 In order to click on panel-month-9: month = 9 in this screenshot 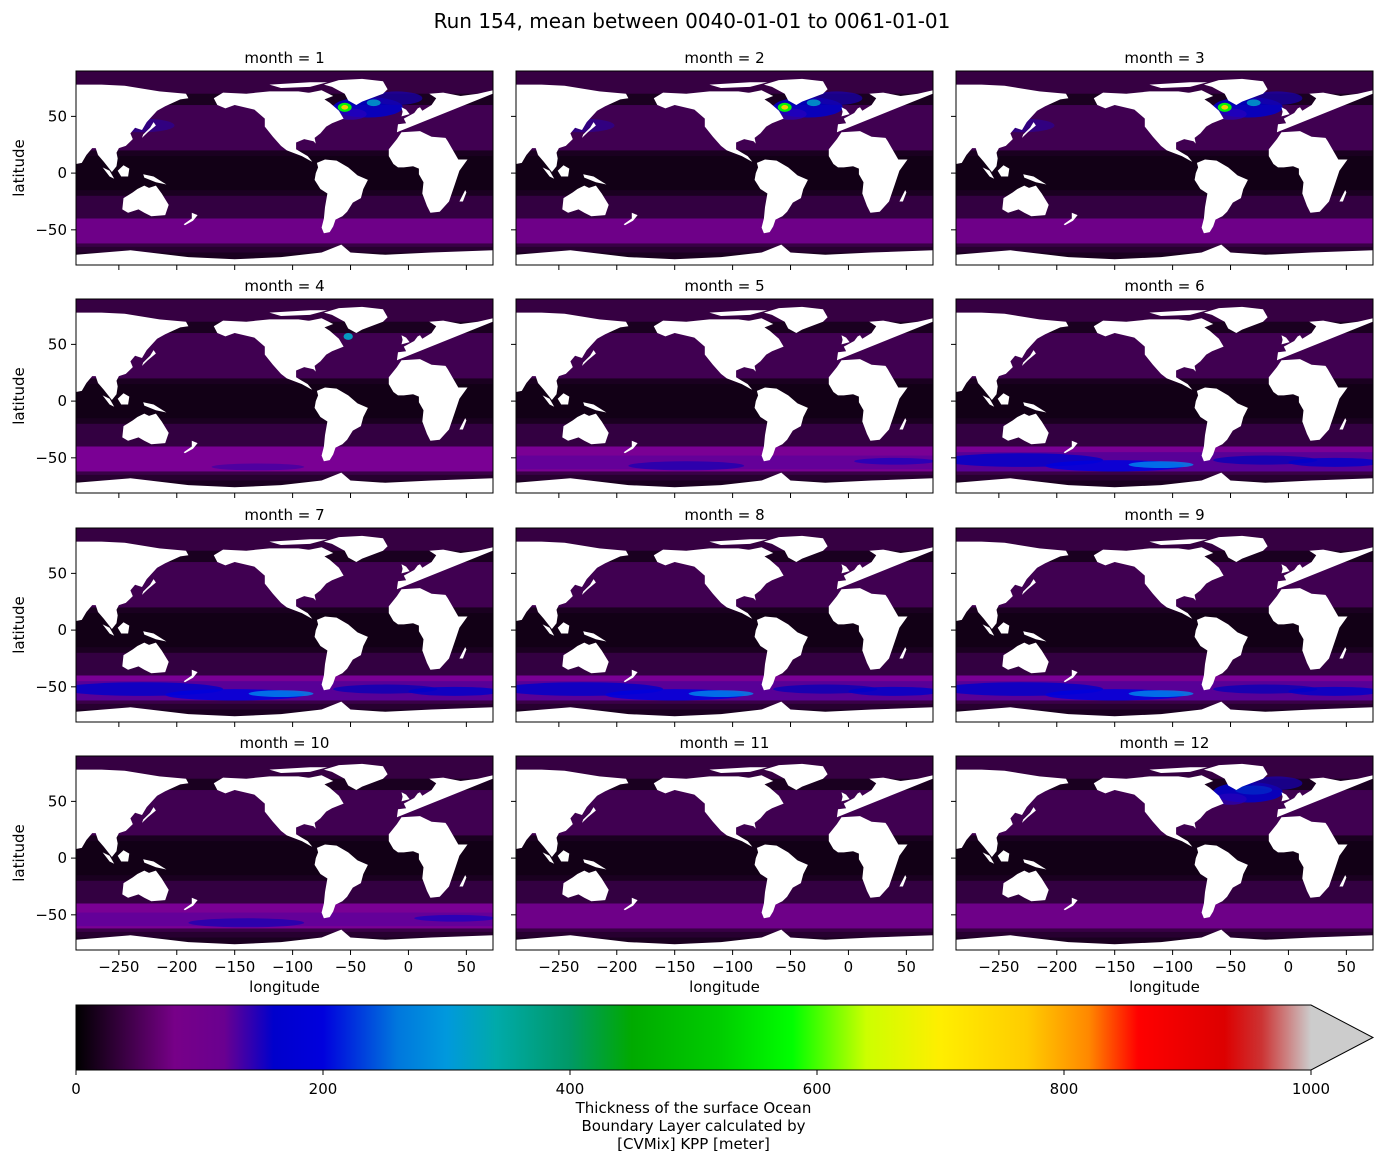, I will do `click(1162, 616)`.